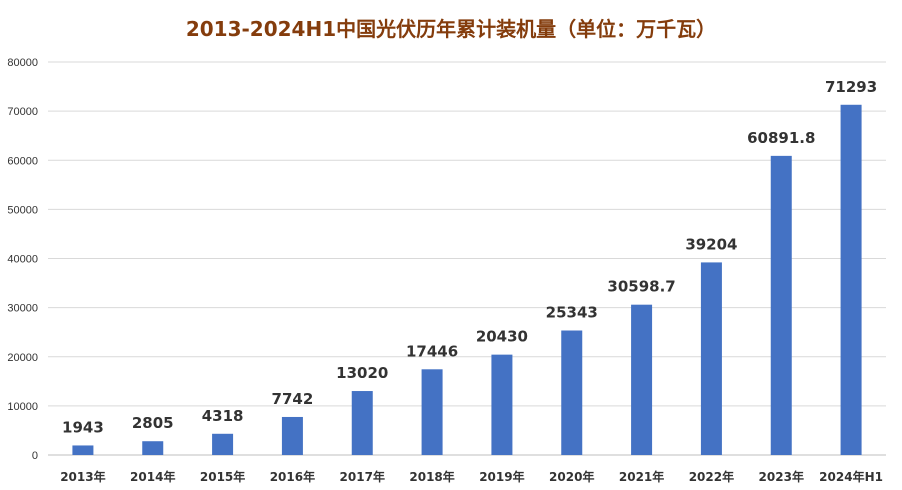 This screenshot has height=490, width=902. I want to click on x-tick-label: 2021年, so click(641, 476).